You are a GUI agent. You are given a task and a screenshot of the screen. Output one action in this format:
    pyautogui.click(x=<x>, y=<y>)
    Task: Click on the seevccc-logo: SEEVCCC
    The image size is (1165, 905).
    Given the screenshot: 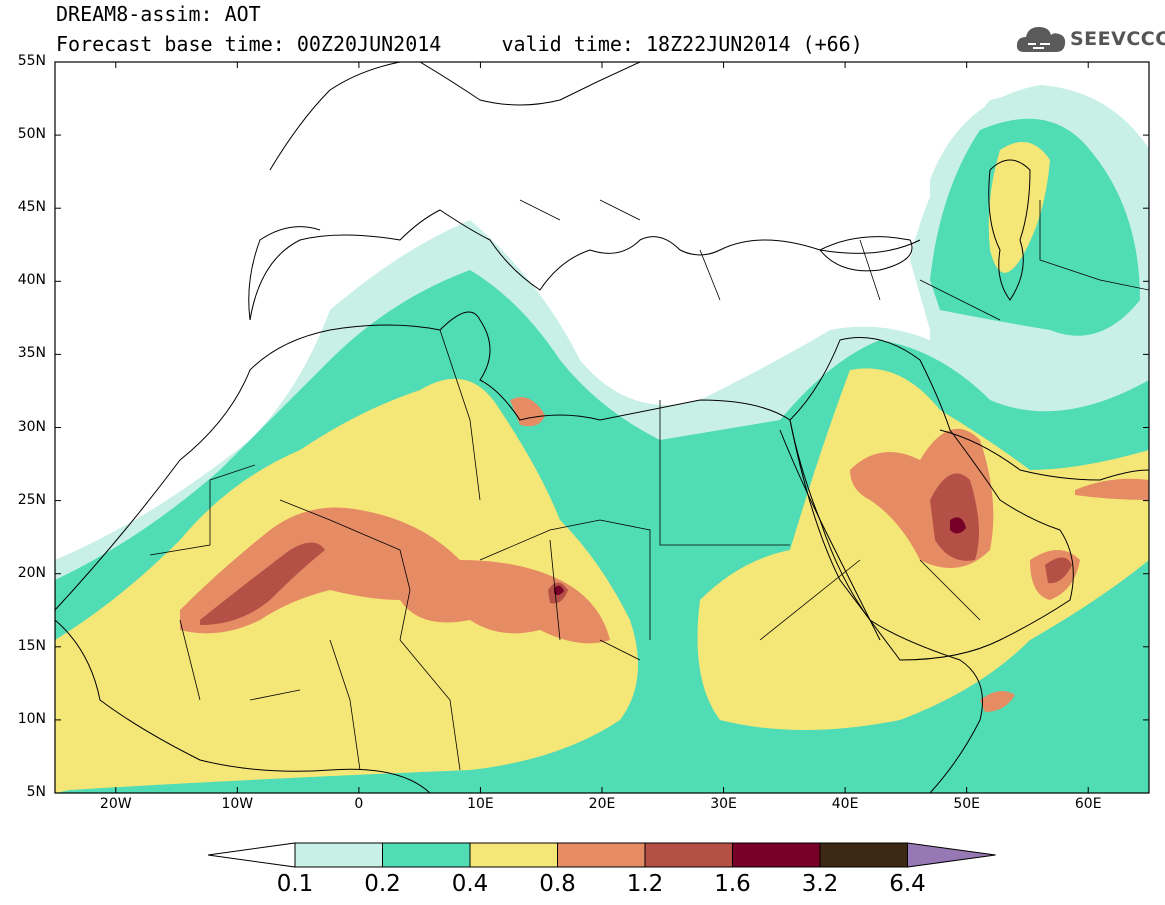 What is the action you would take?
    pyautogui.click(x=1090, y=40)
    